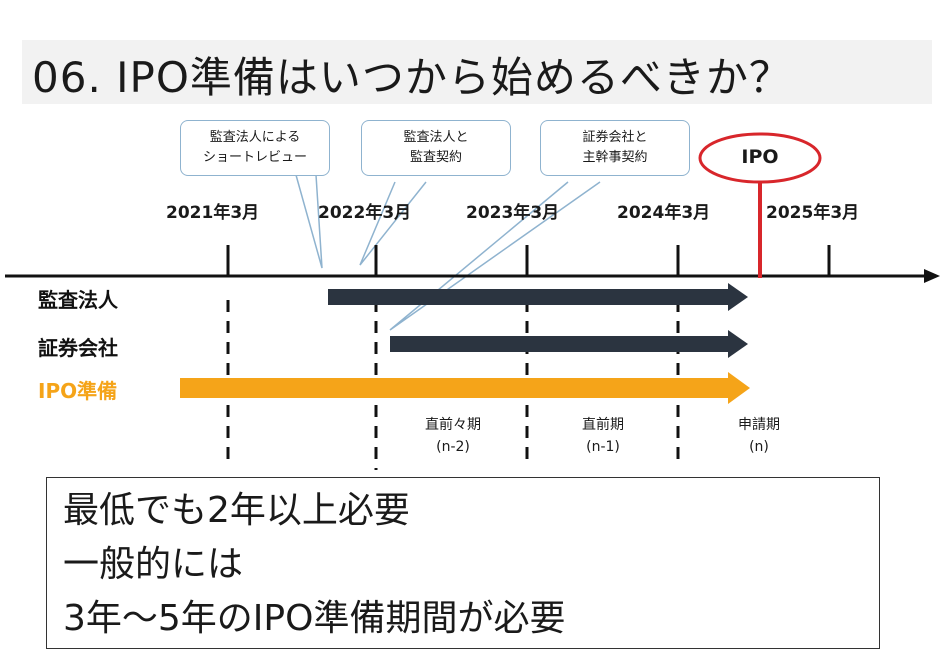  What do you see at coordinates (760, 157) in the screenshot?
I see `ipo-label: IPO` at bounding box center [760, 157].